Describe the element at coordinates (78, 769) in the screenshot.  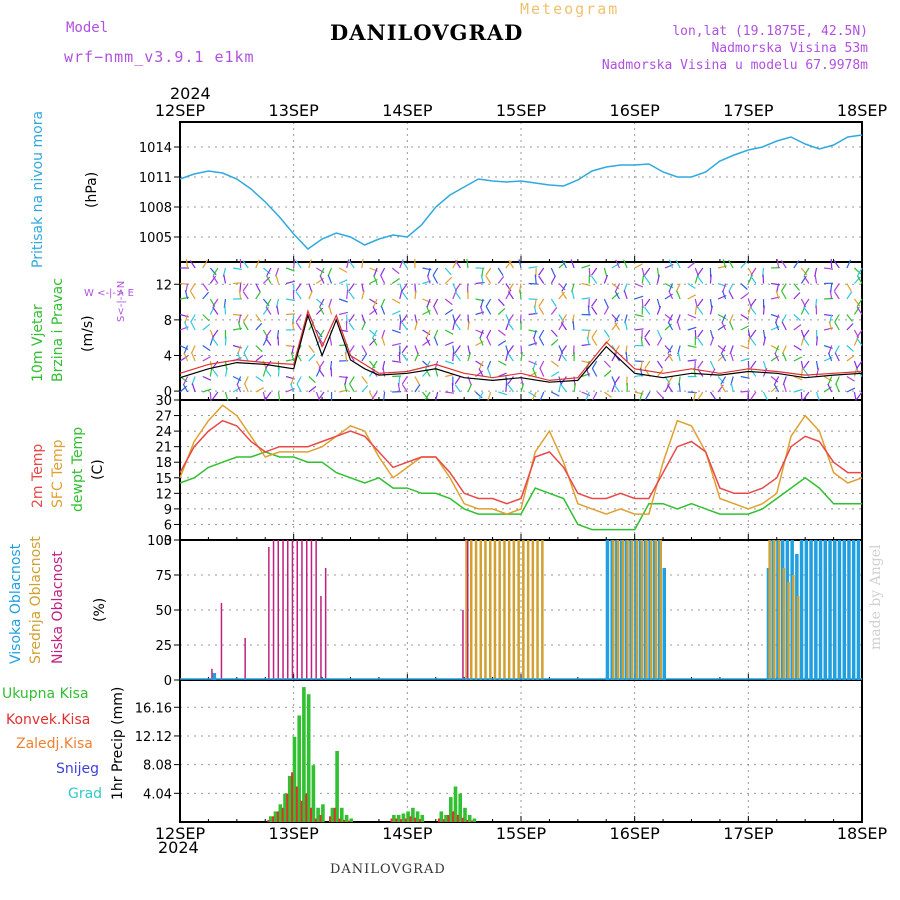
I see `legend-snow: Snijeg` at that location.